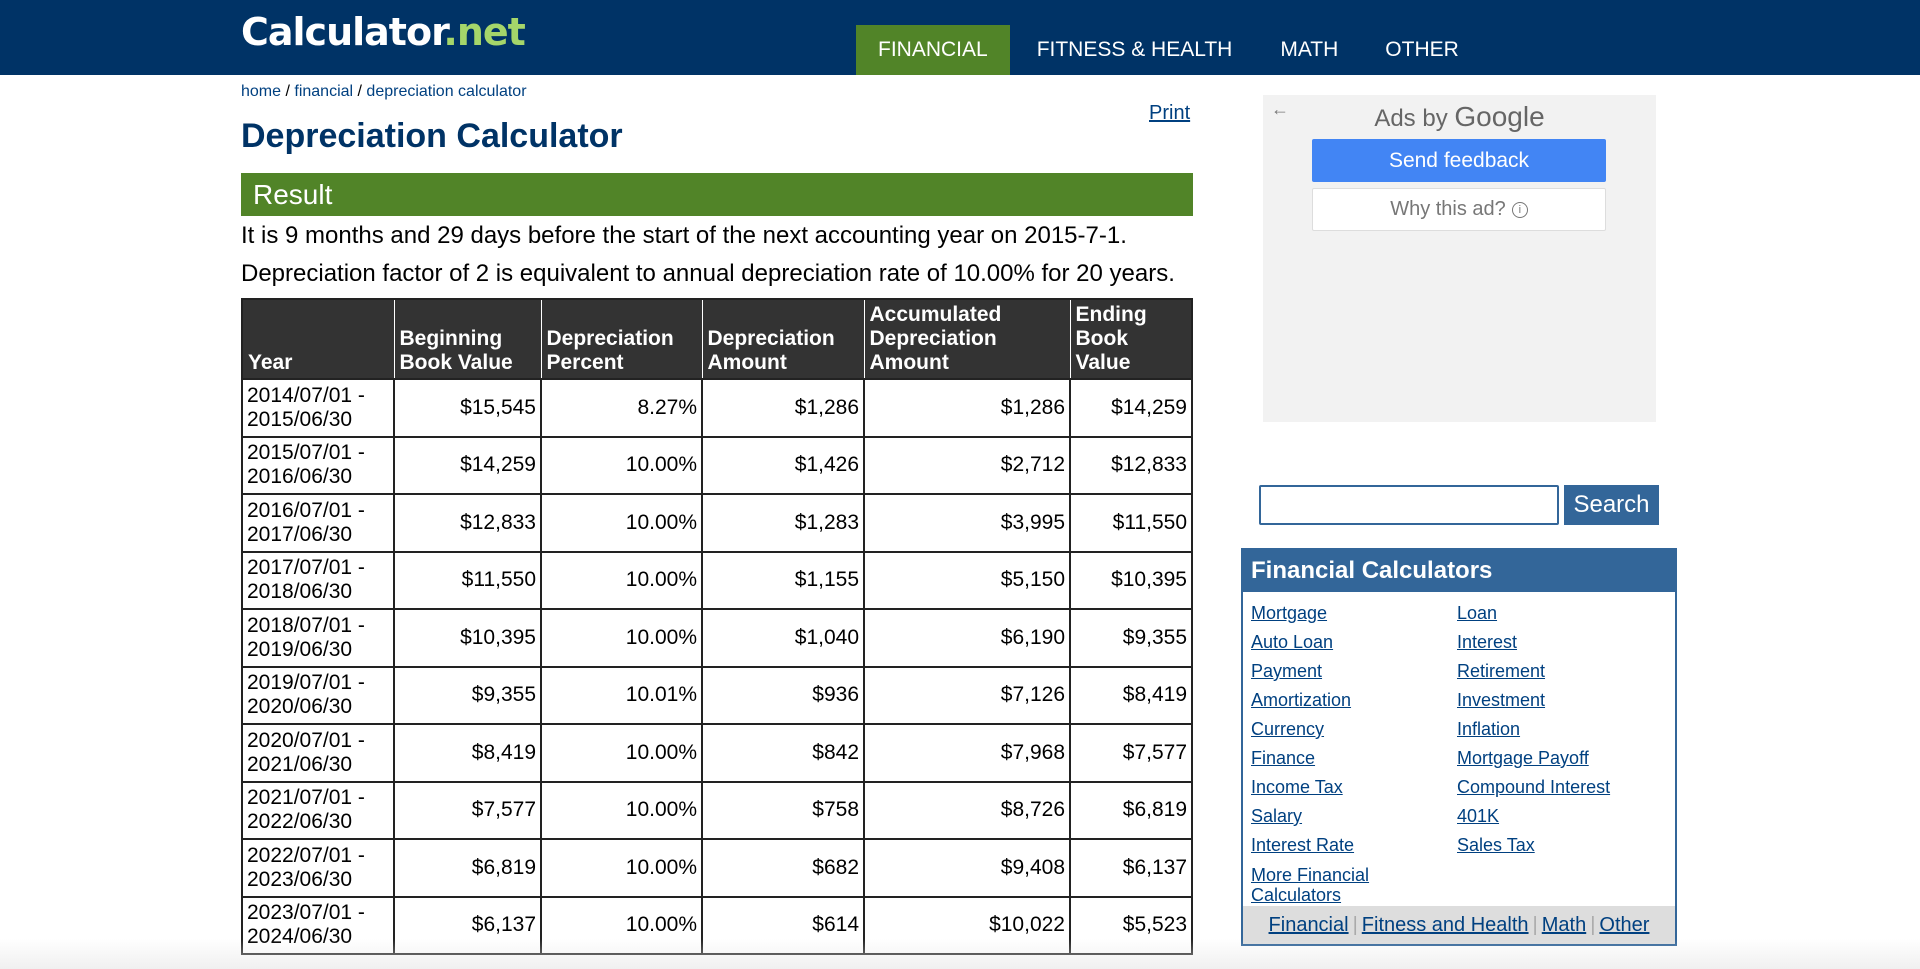 Image resolution: width=1920 pixels, height=969 pixels. Describe the element at coordinates (261, 91) in the screenshot. I see `breadcrumb-home: home` at that location.